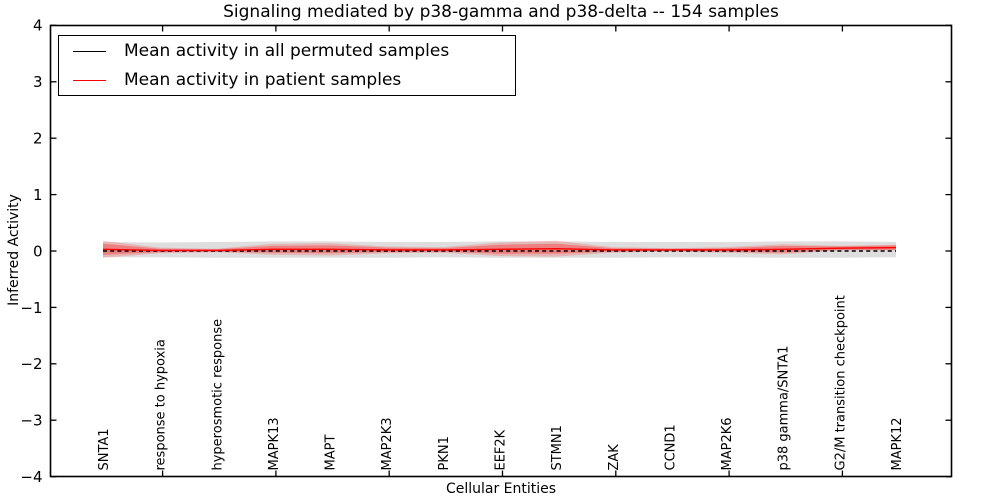 The image size is (1000, 500). What do you see at coordinates (331, 453) in the screenshot?
I see `x-tick-label: MAPT` at bounding box center [331, 453].